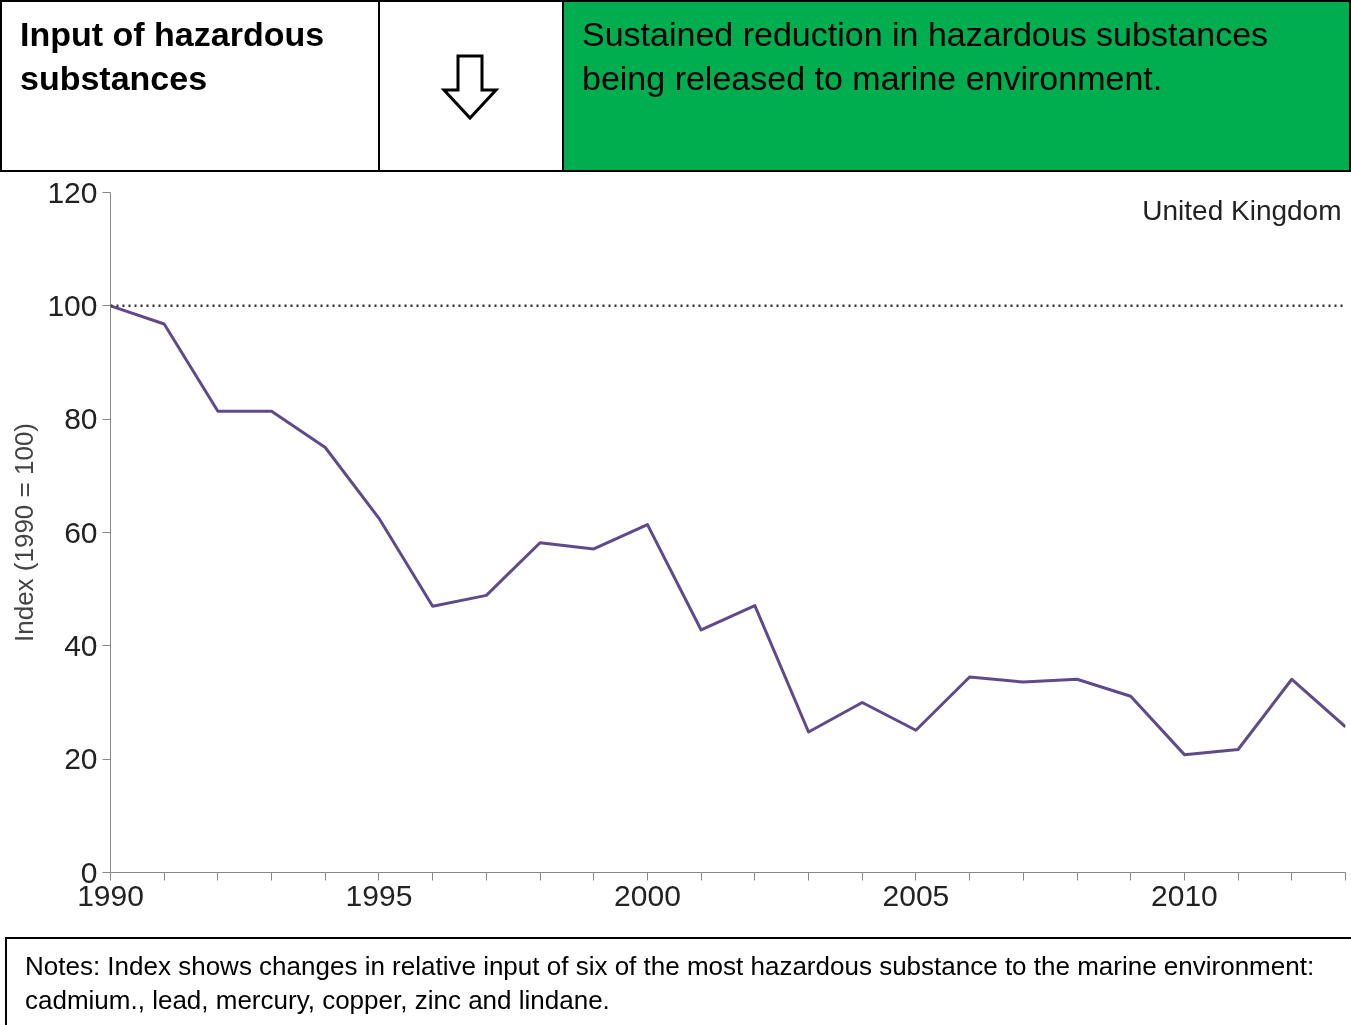  I want to click on chart-title: Input of hazardous substances, so click(173, 56).